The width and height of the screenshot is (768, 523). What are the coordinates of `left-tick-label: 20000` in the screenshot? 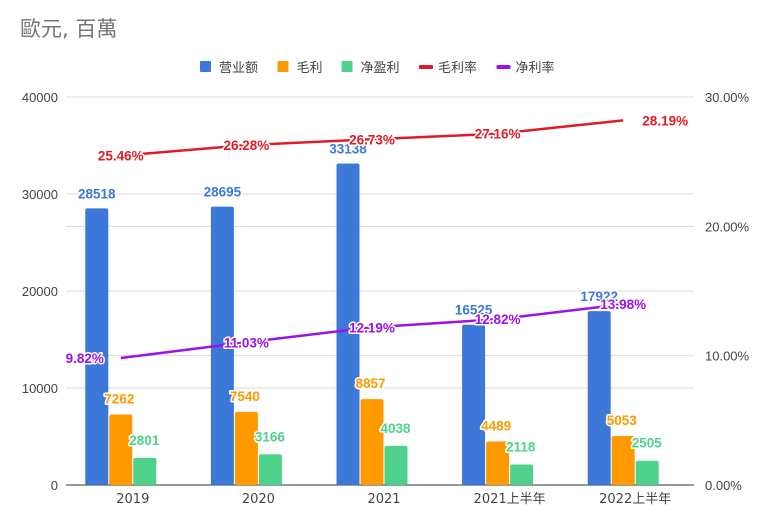 It's located at (40, 291).